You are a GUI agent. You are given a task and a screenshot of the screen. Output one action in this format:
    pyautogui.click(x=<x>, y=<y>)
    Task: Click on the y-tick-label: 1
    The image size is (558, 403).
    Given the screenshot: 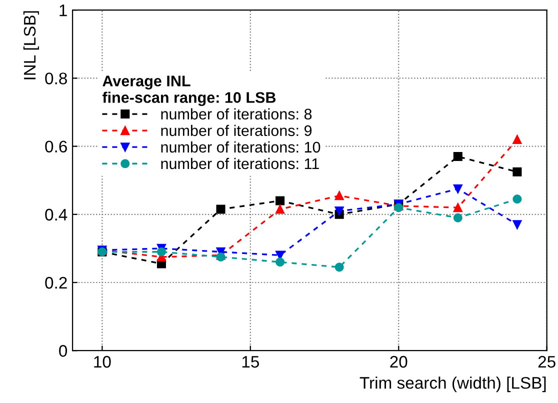 What is the action you would take?
    pyautogui.click(x=63, y=10)
    